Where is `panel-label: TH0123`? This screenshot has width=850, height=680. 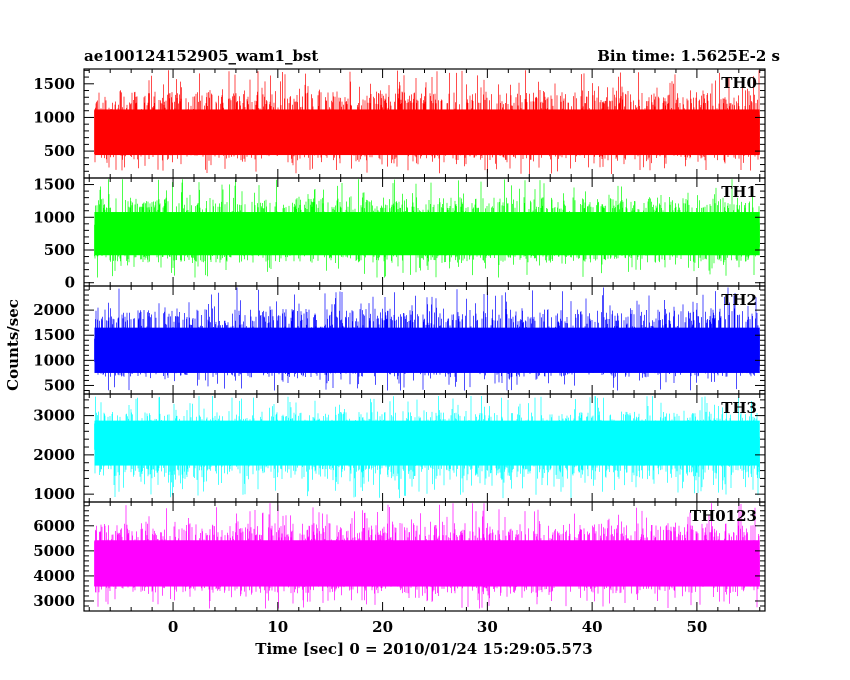 panel-label: TH0123 is located at coordinates (723, 516).